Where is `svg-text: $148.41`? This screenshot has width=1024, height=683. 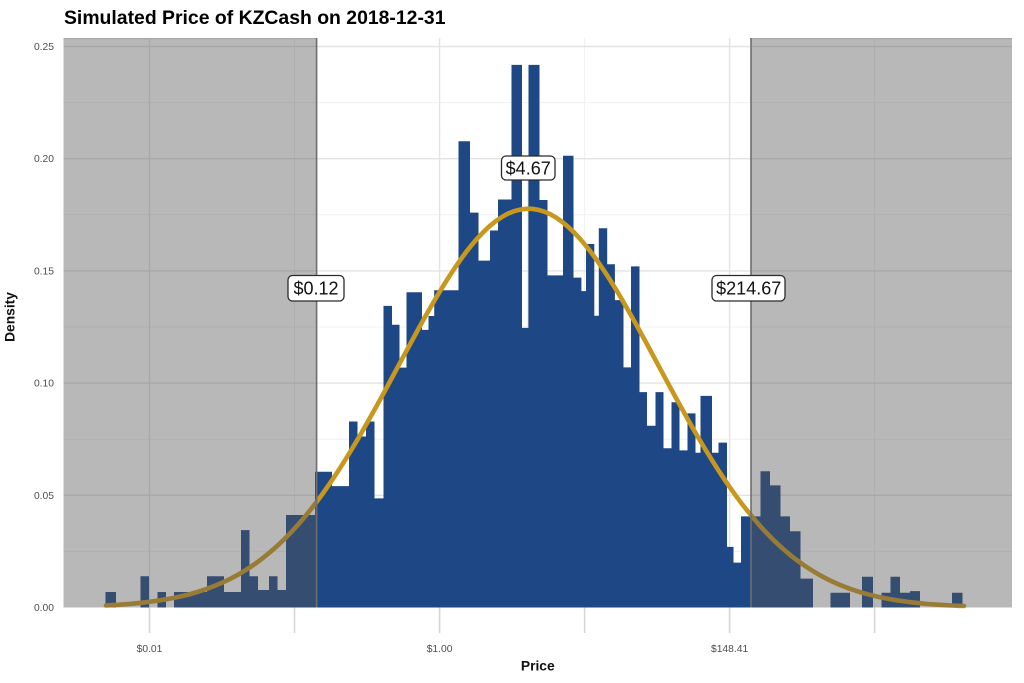 svg-text: $148.41 is located at coordinates (729, 649).